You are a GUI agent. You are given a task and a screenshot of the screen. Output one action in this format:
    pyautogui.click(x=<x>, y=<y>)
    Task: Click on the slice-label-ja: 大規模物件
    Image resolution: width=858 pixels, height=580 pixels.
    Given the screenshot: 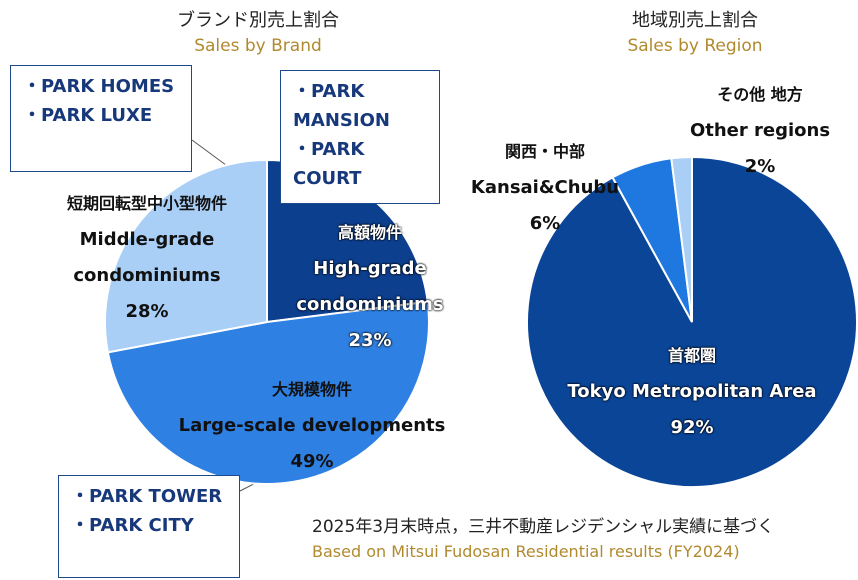 What is the action you would take?
    pyautogui.click(x=311, y=389)
    